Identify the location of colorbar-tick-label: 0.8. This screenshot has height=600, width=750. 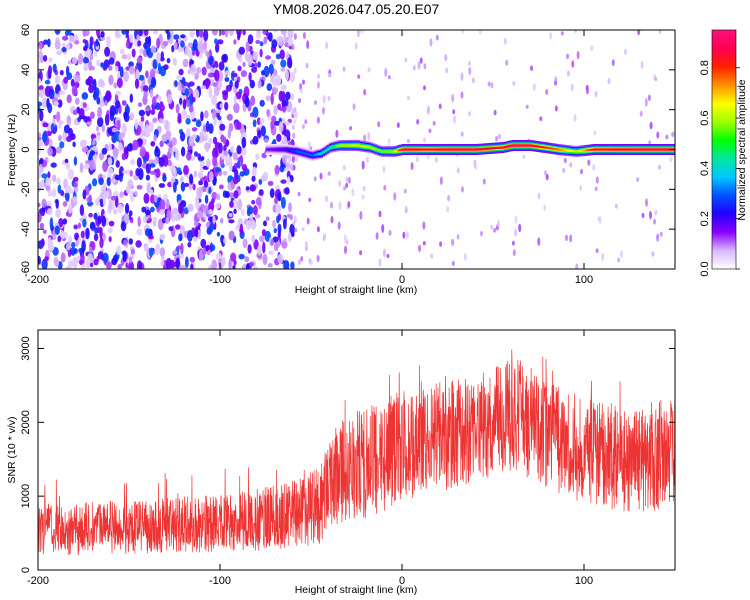
(705, 67).